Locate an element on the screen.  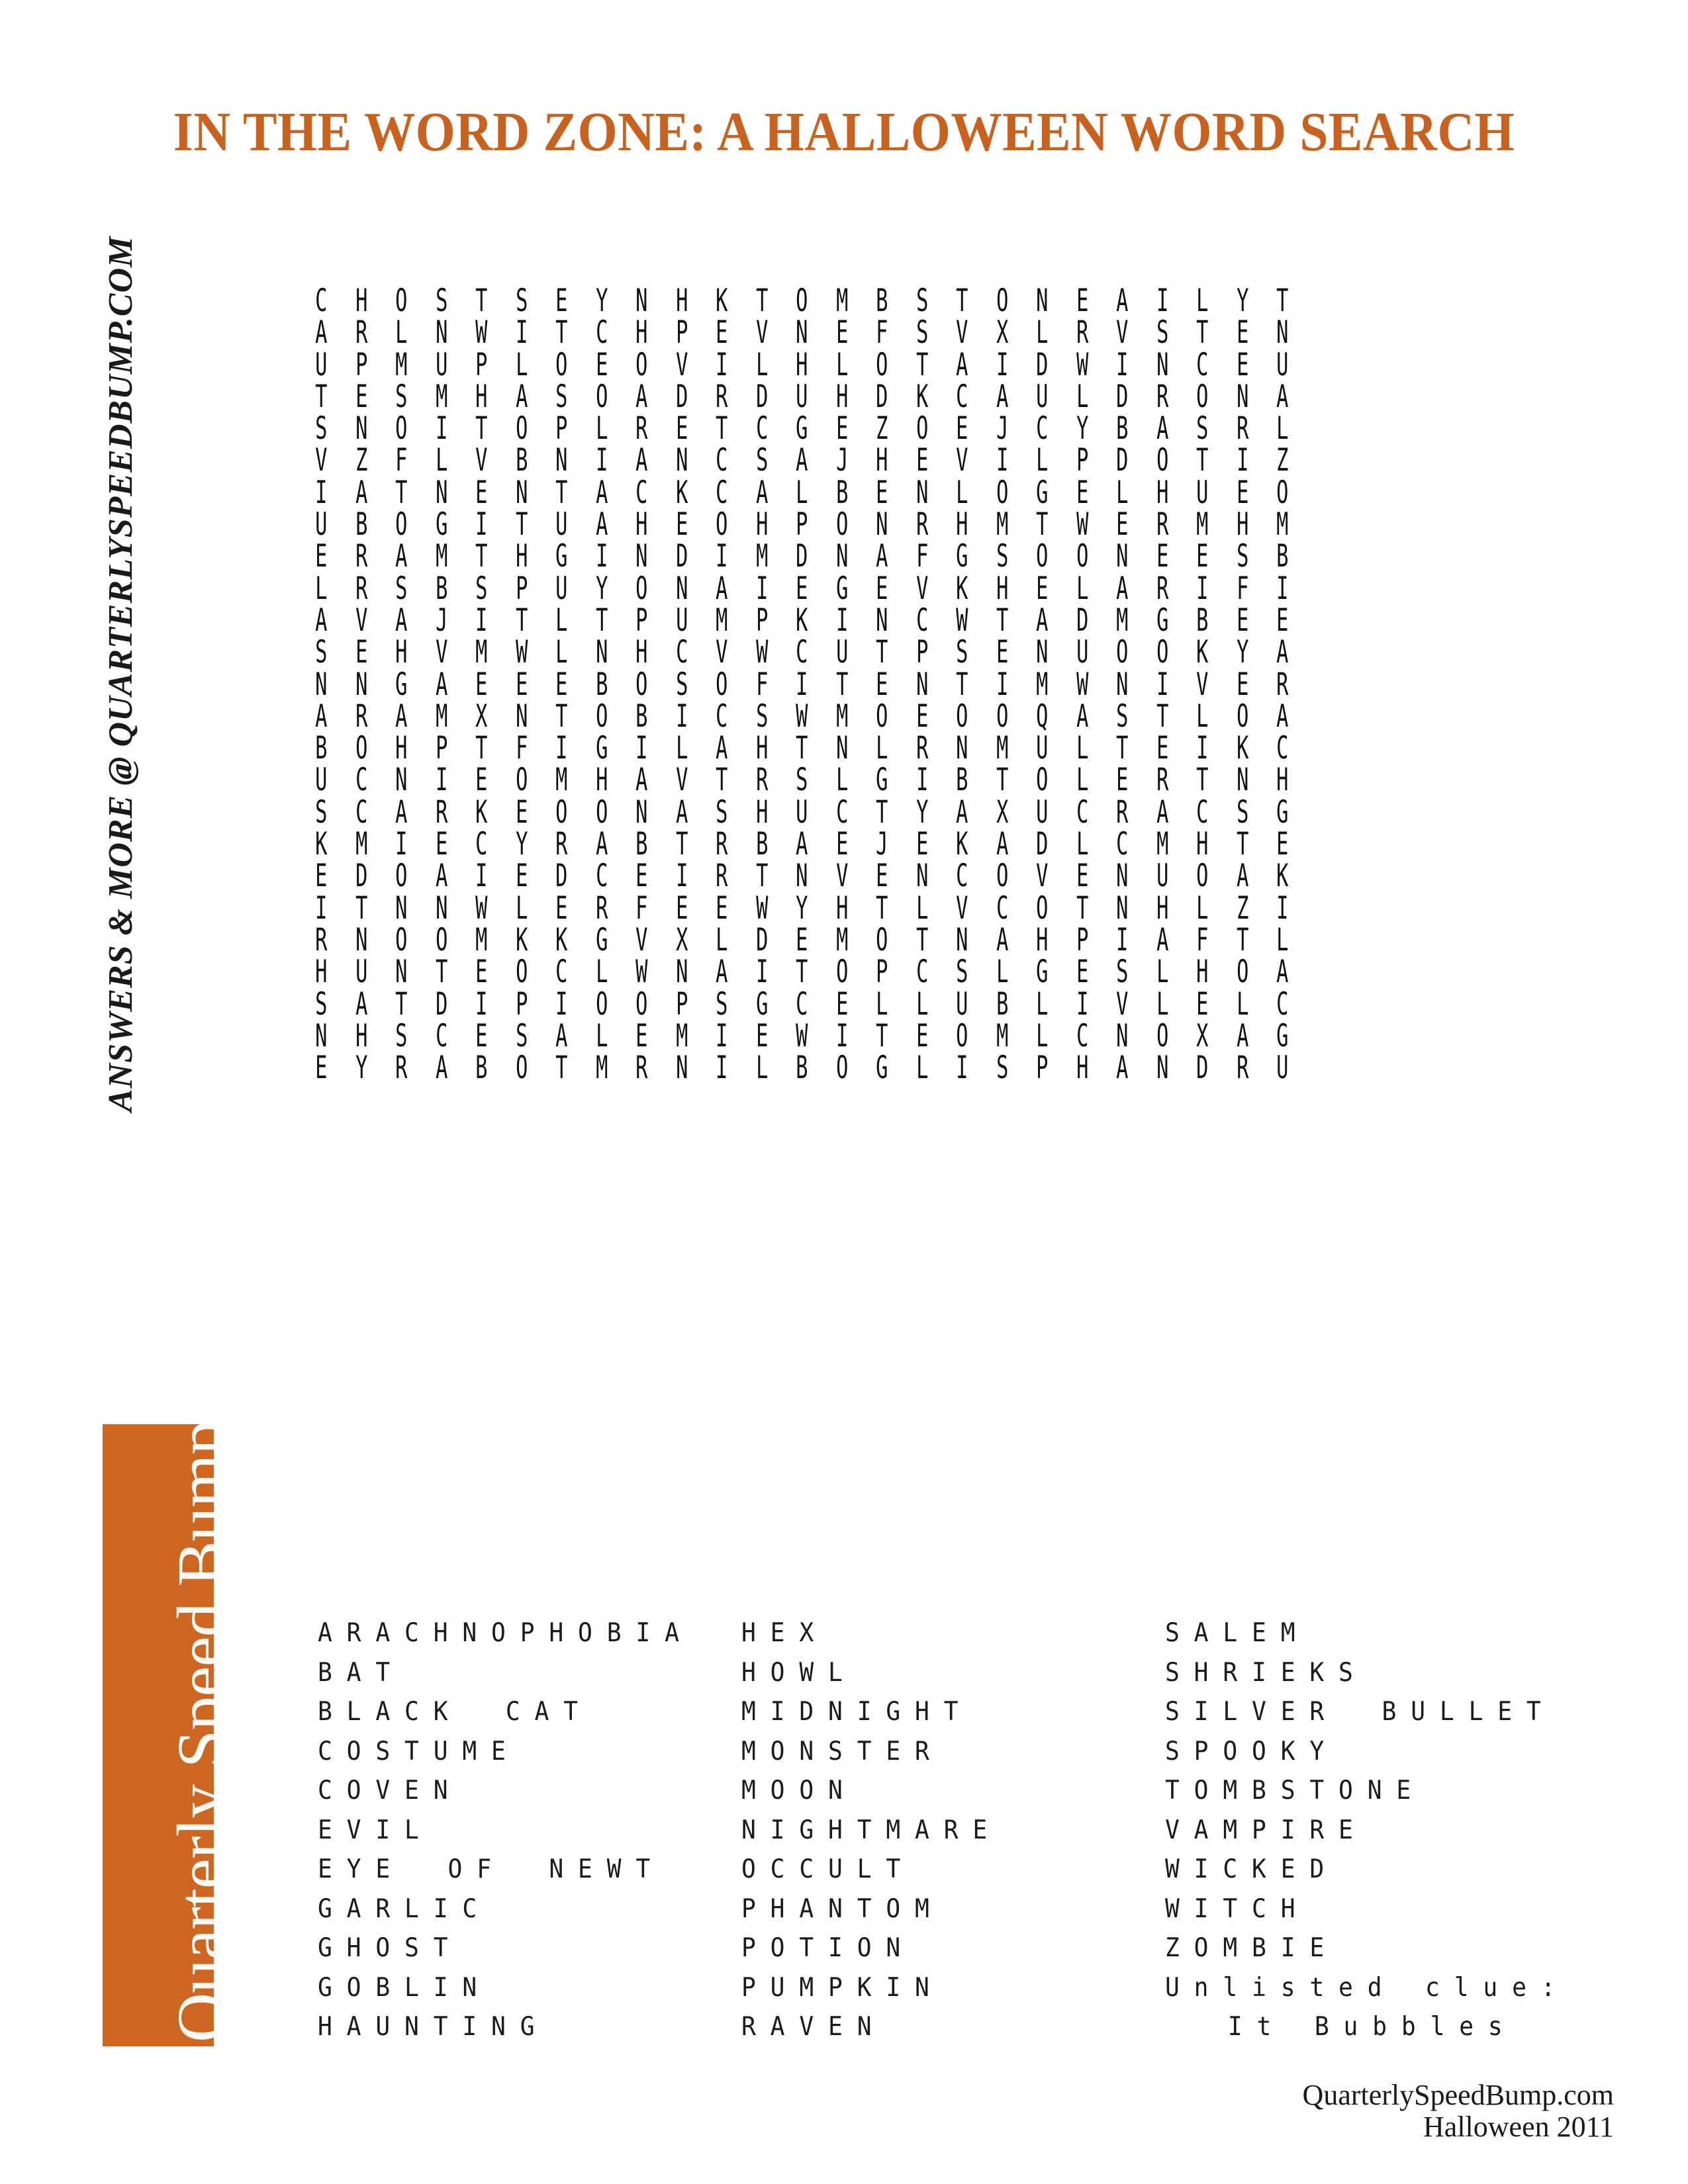
grid-cell: K is located at coordinates (521, 940).